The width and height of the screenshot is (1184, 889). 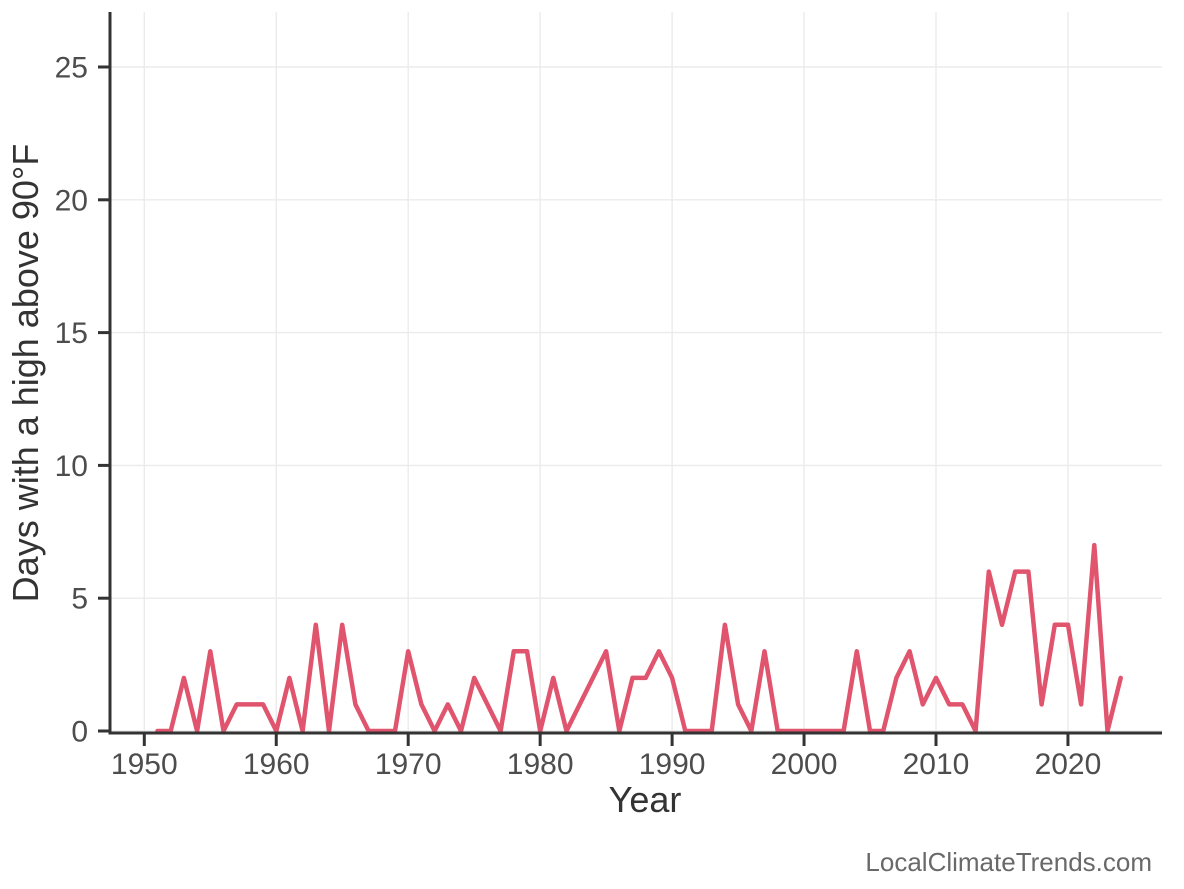 I want to click on x-tick-label: 1970, so click(x=408, y=764).